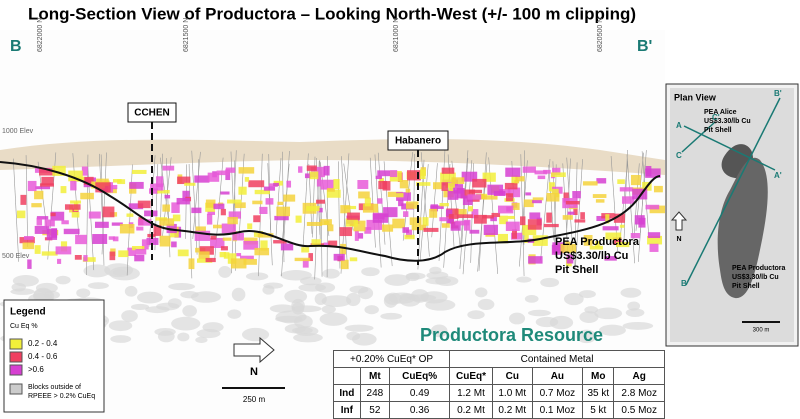  I want to click on table-cell: 1.0 Mt, so click(512, 393).